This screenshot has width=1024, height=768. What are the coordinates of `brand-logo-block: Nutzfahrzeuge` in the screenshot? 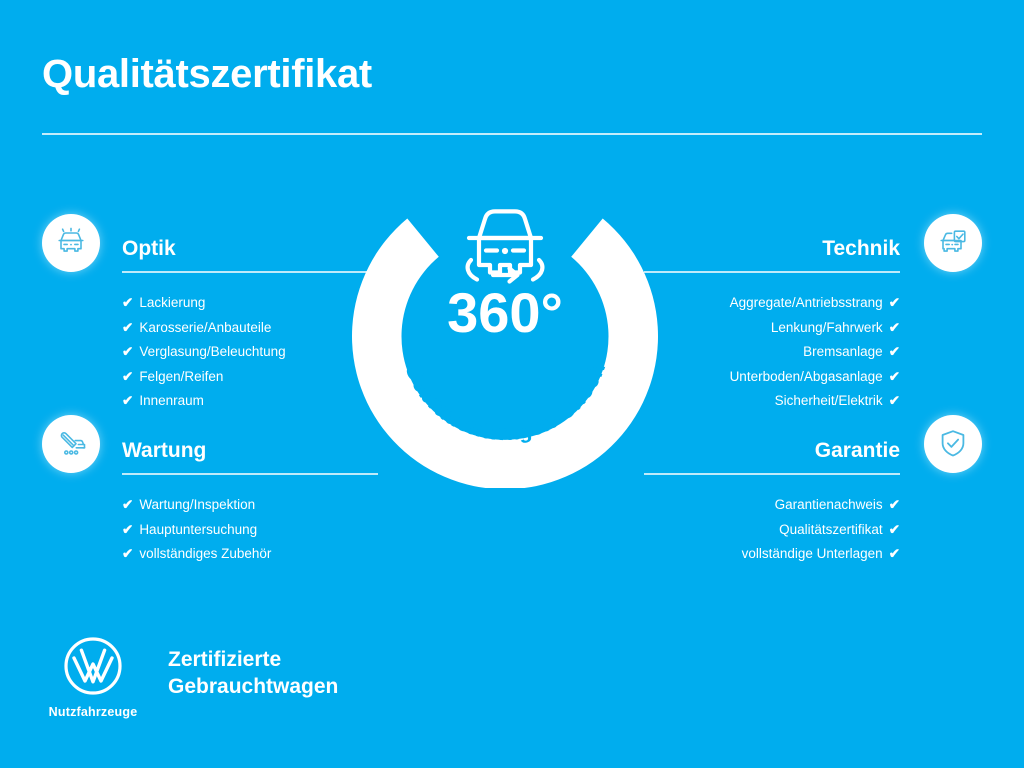 It's located at (93, 677).